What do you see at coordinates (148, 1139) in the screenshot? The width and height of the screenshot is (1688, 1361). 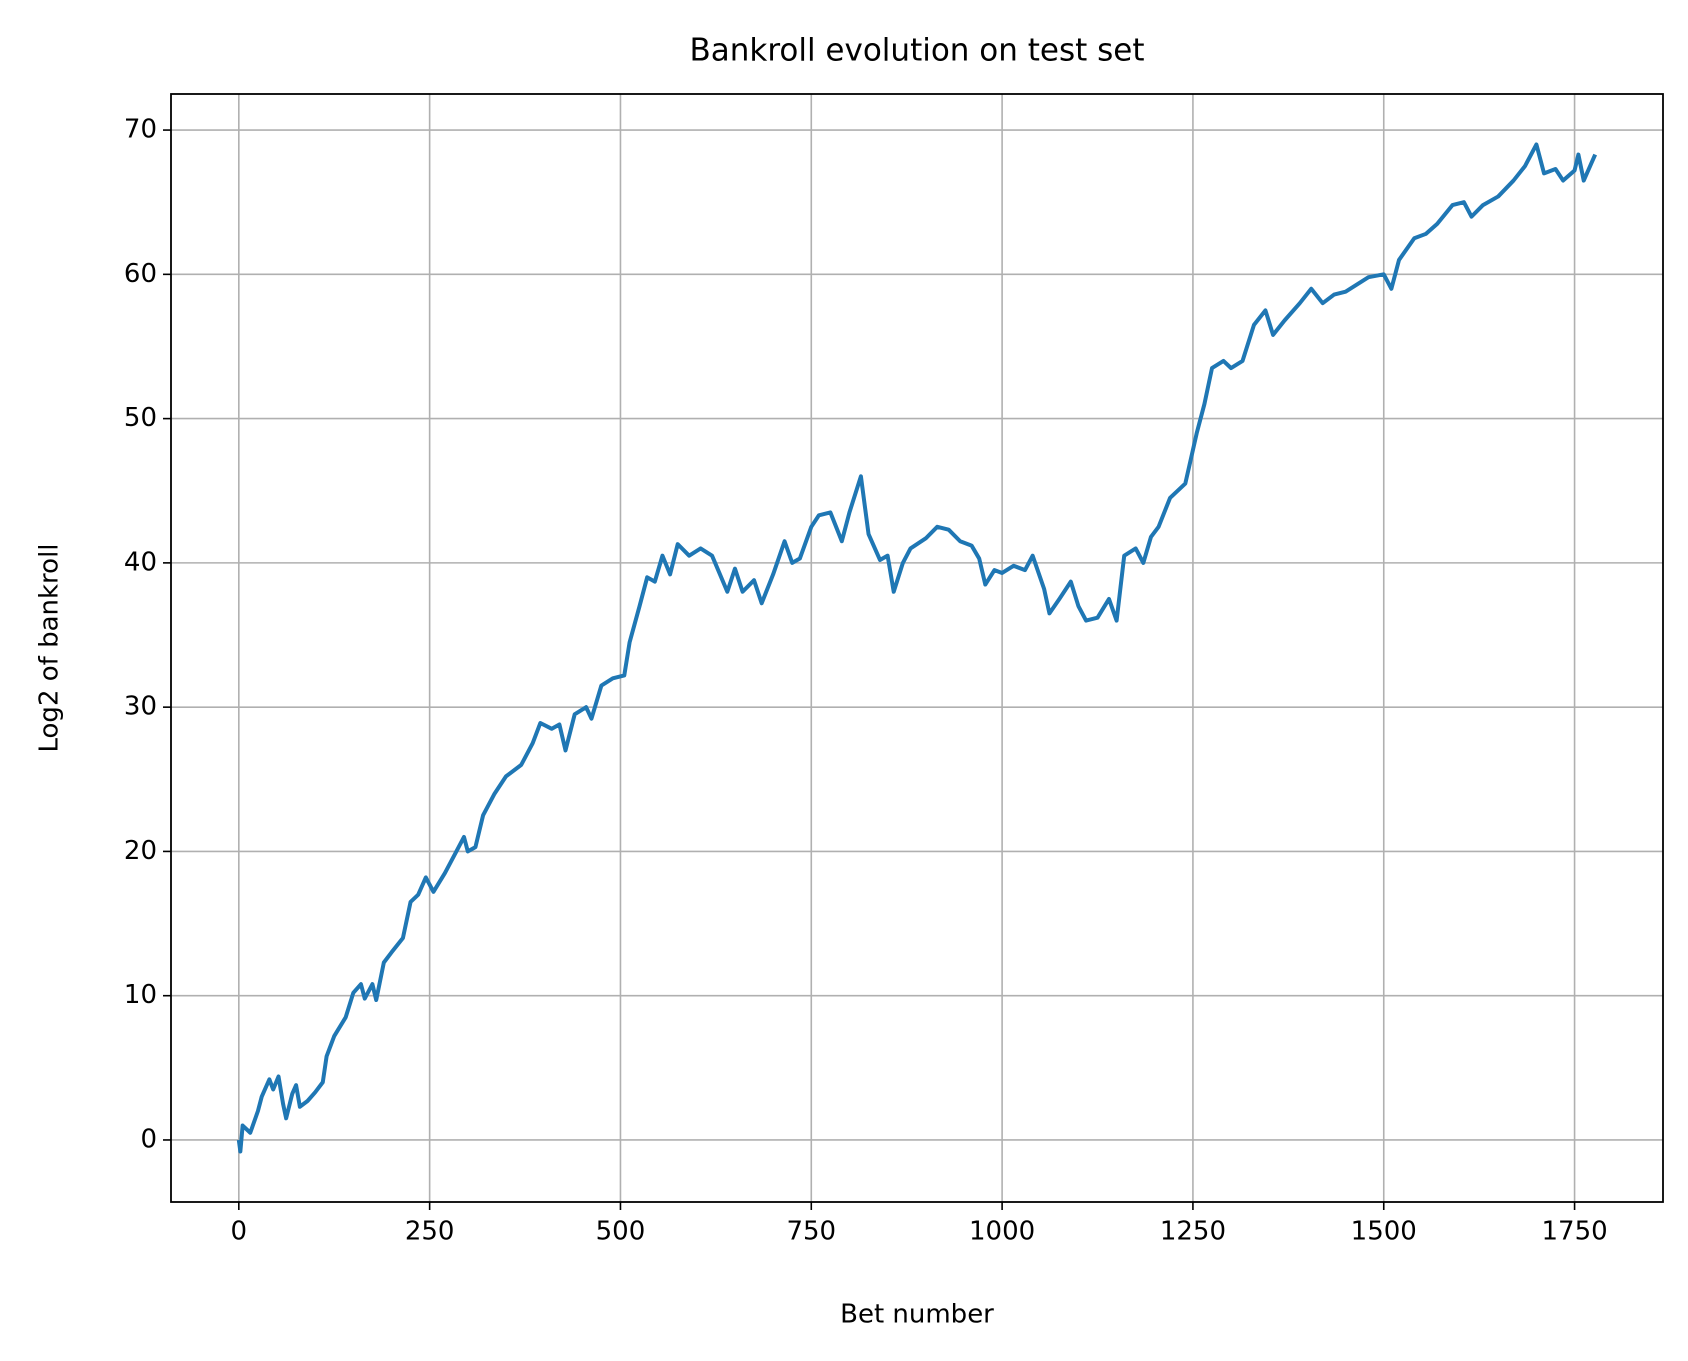 I see `y-tick-label: 0` at bounding box center [148, 1139].